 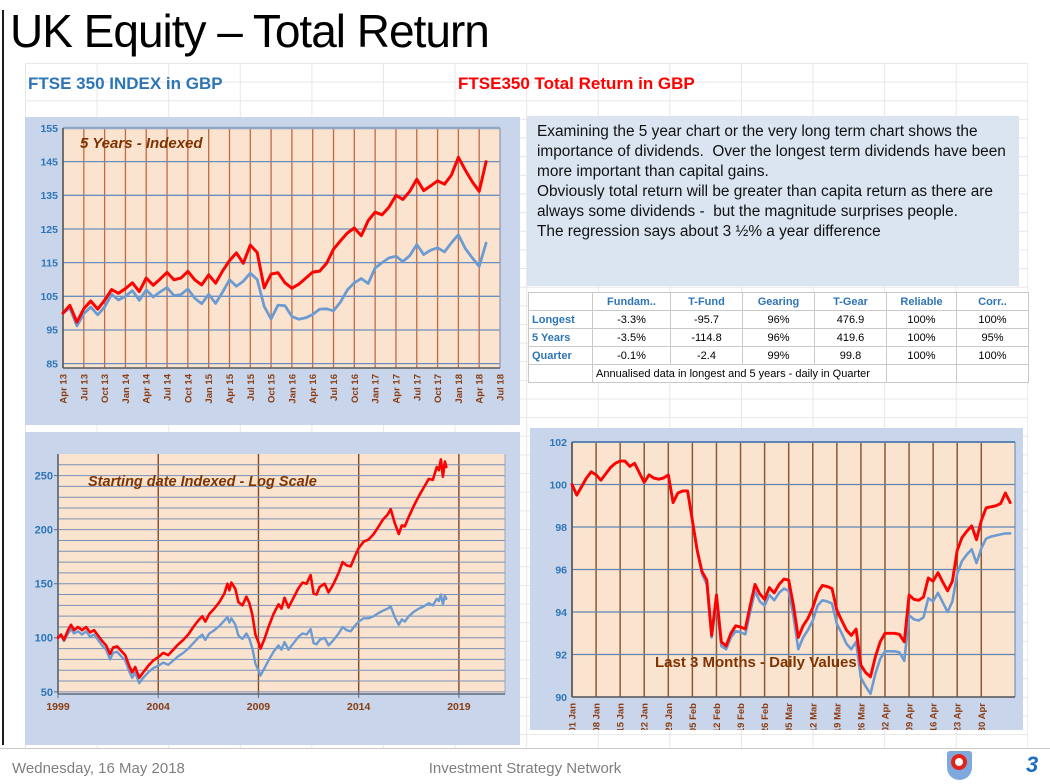 I want to click on x-tick-label: 23 Apr, so click(x=958, y=716).